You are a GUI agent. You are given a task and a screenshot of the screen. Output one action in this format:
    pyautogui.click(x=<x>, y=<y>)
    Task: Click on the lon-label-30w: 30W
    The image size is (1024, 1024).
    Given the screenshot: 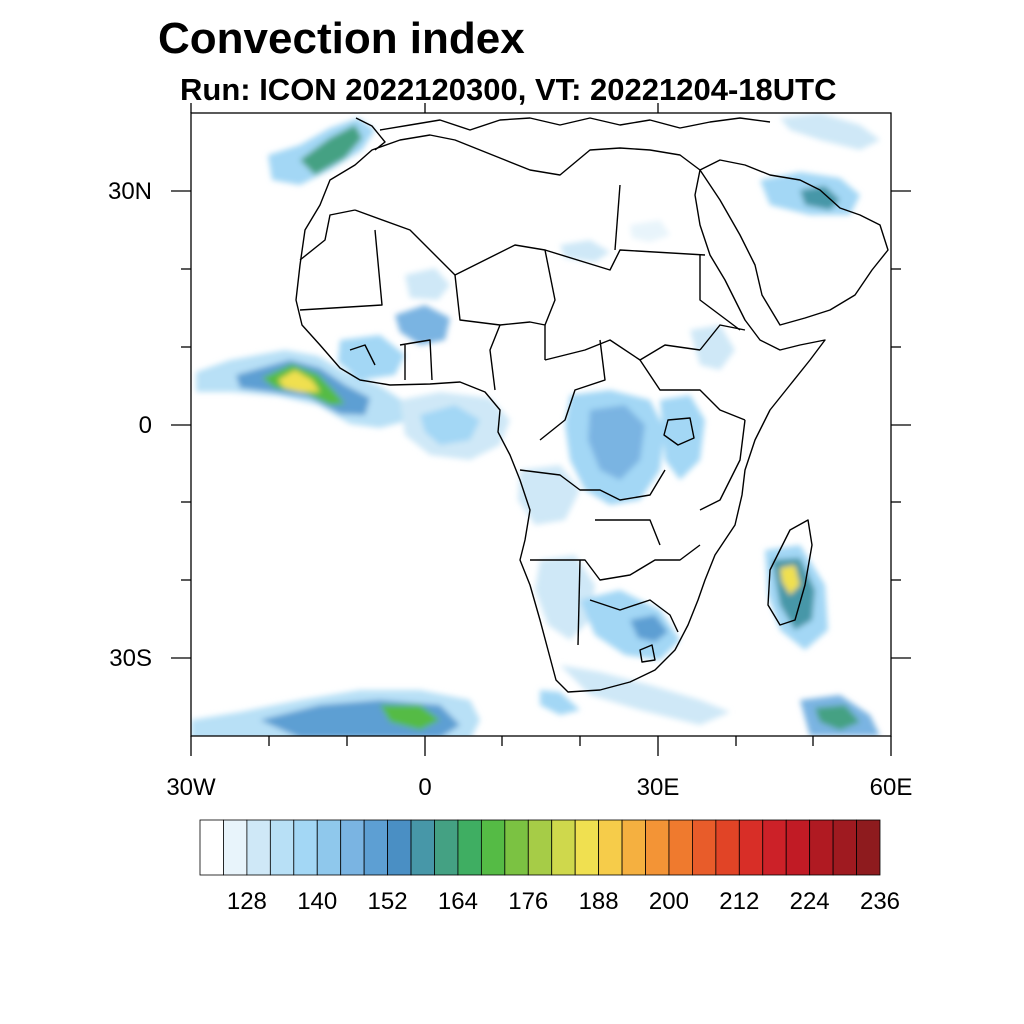 What is the action you would take?
    pyautogui.click(x=191, y=787)
    